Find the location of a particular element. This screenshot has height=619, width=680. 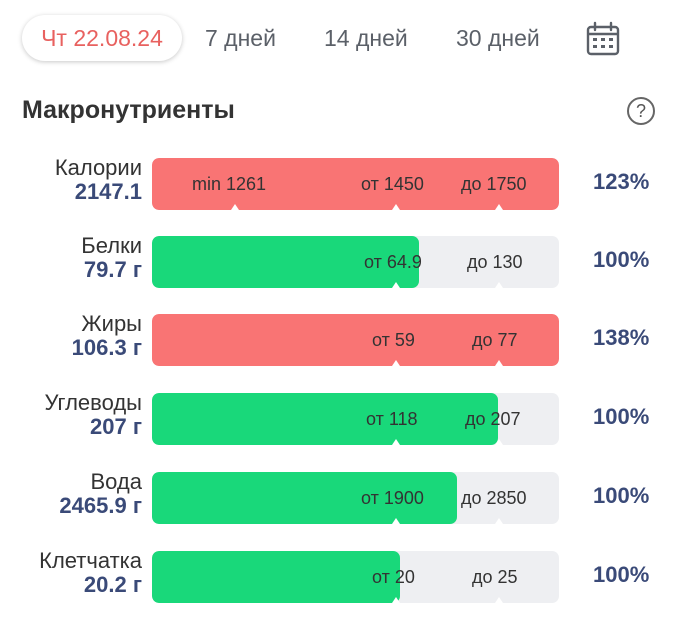

nutrient-name: Белки is located at coordinates (111, 245).